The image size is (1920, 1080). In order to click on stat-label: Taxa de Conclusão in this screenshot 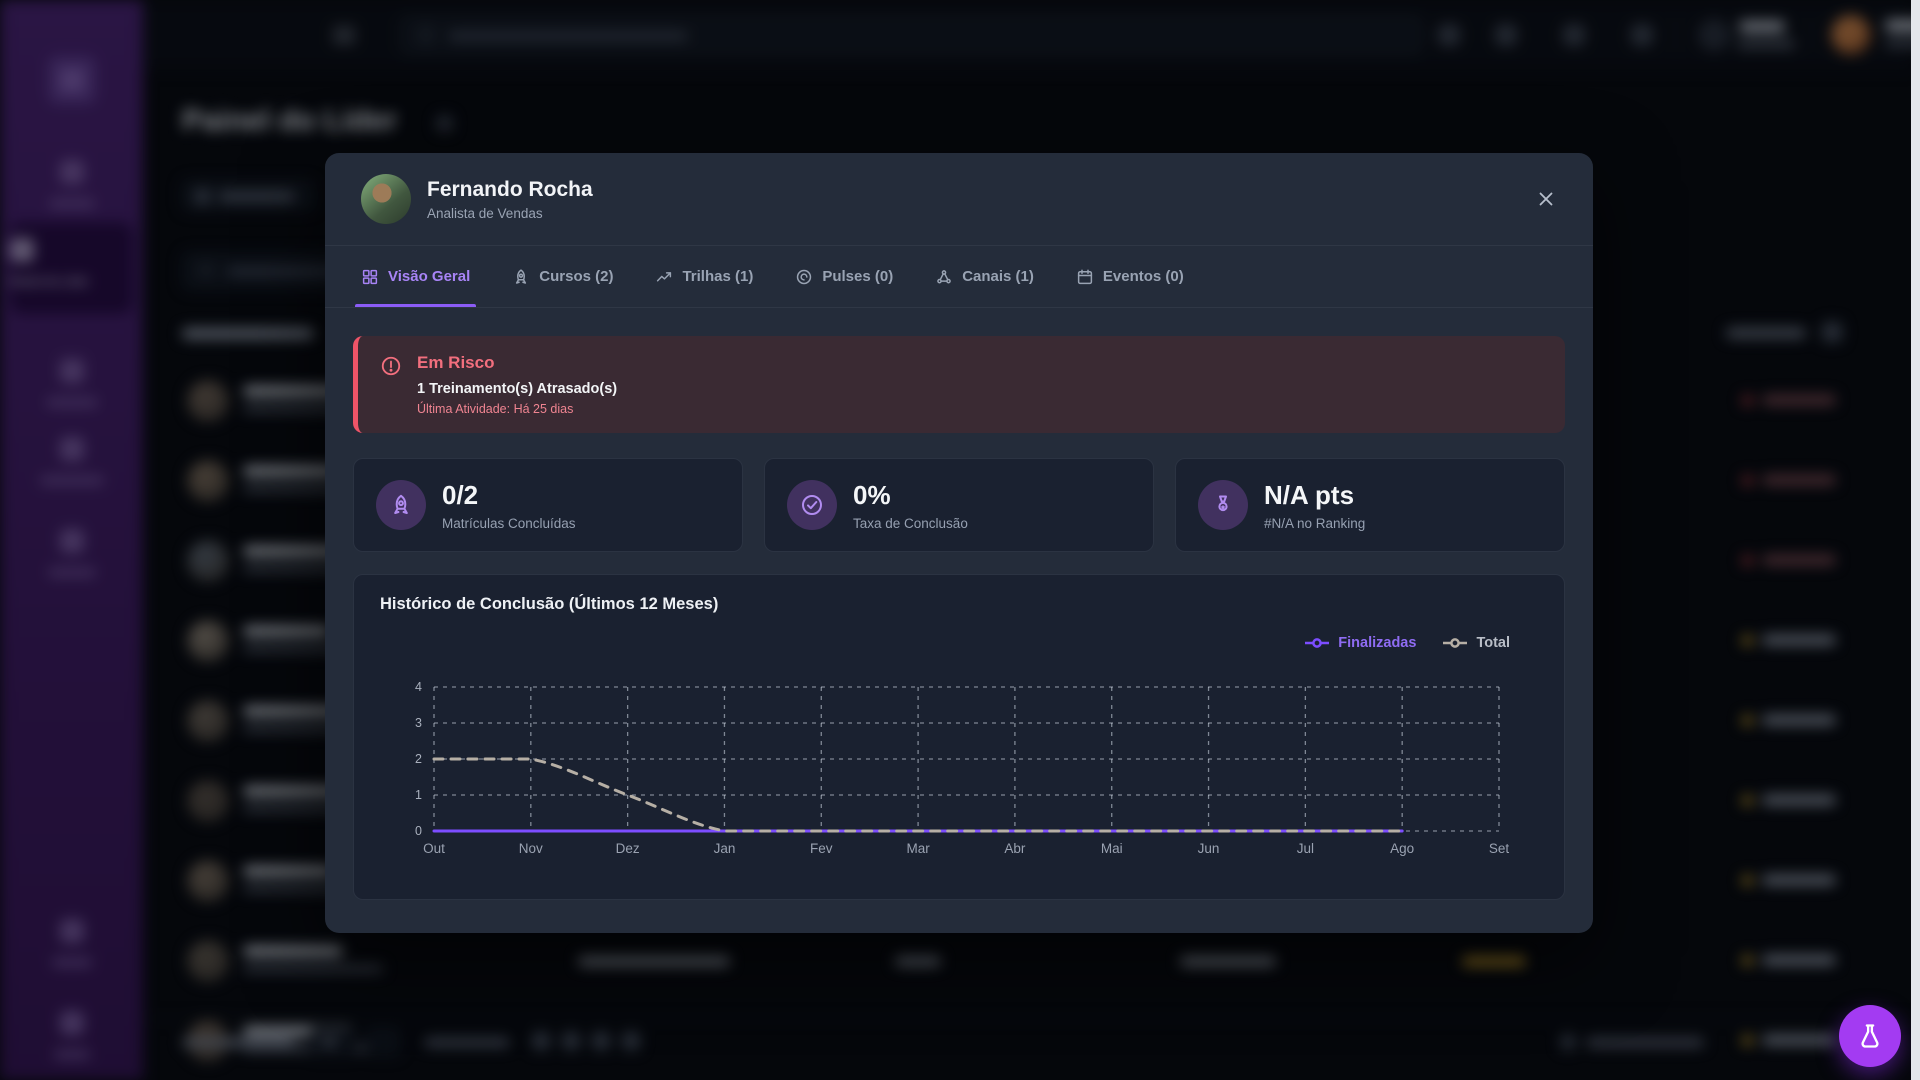, I will do `click(910, 523)`.